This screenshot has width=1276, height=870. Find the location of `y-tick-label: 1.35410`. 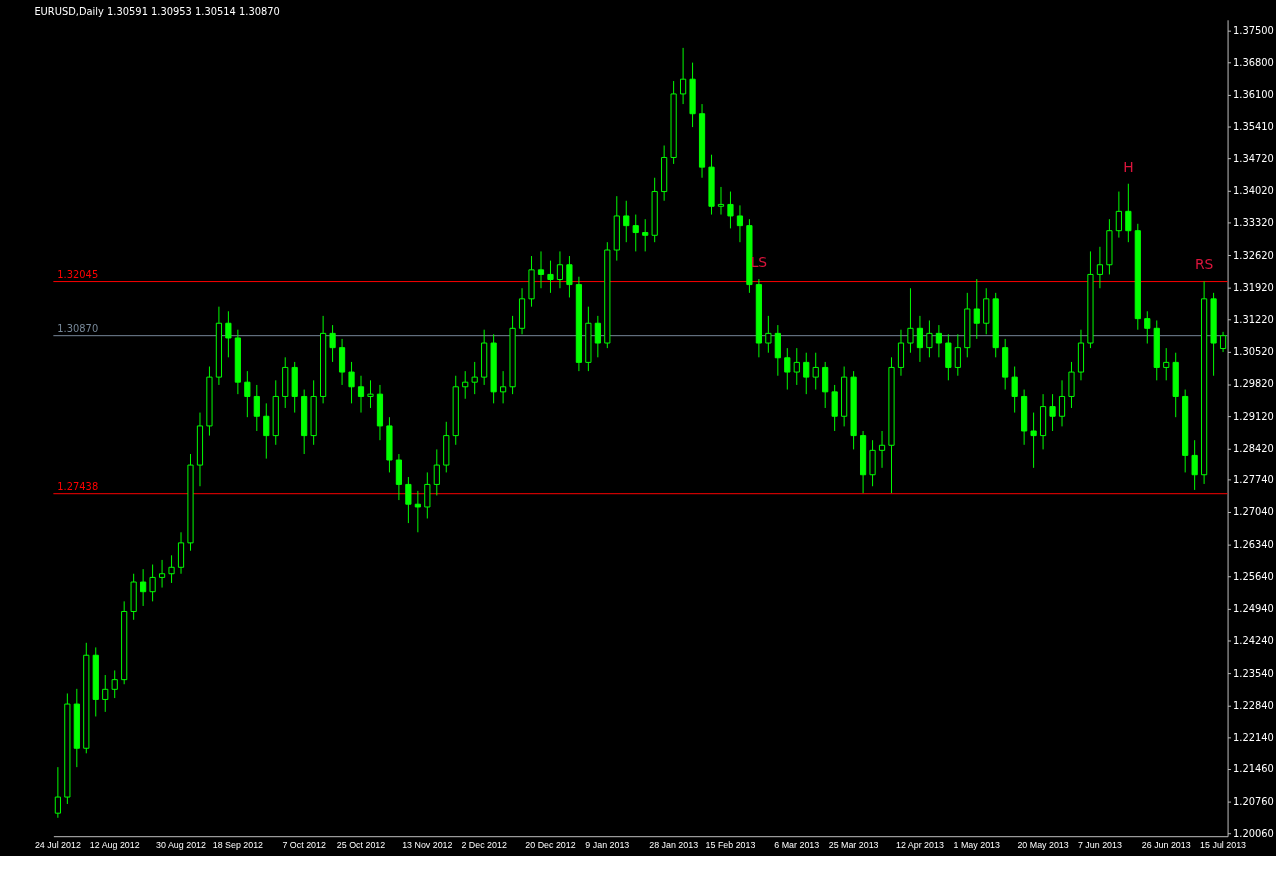

y-tick-label: 1.35410 is located at coordinates (1253, 127).